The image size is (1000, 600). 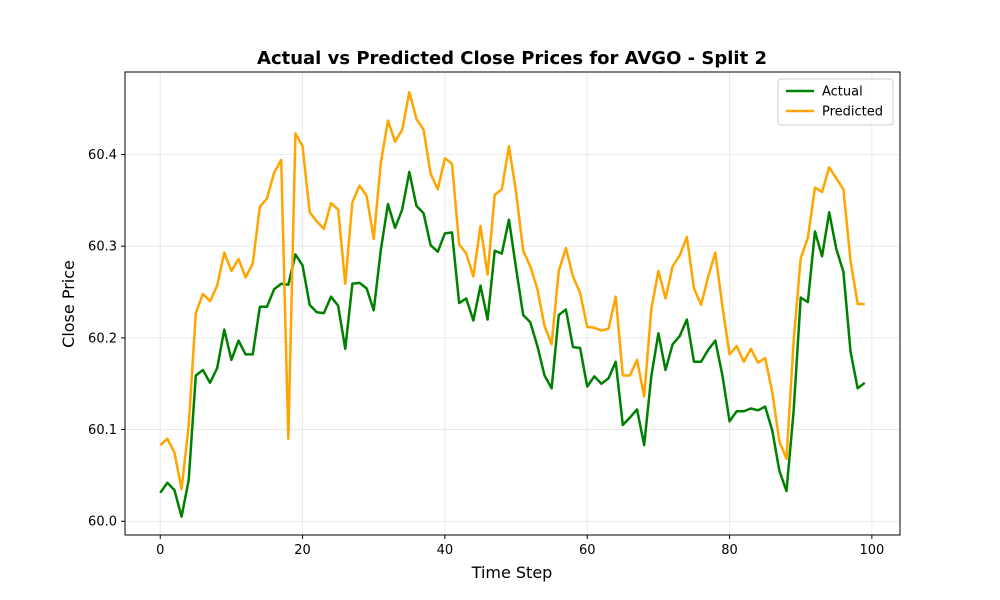 What do you see at coordinates (587, 550) in the screenshot?
I see `x-tick-label: 60` at bounding box center [587, 550].